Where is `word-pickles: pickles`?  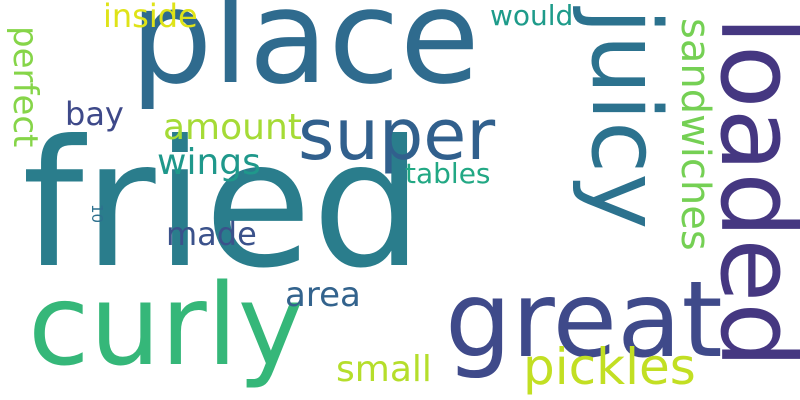
word-pickles: pickles is located at coordinates (609, 367).